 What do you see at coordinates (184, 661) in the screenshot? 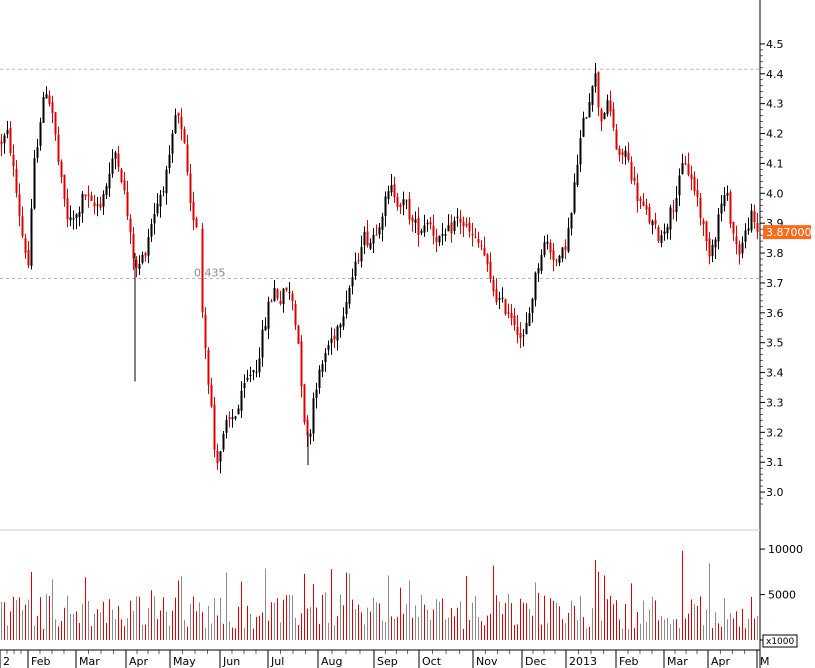
I see `month-label: May` at bounding box center [184, 661].